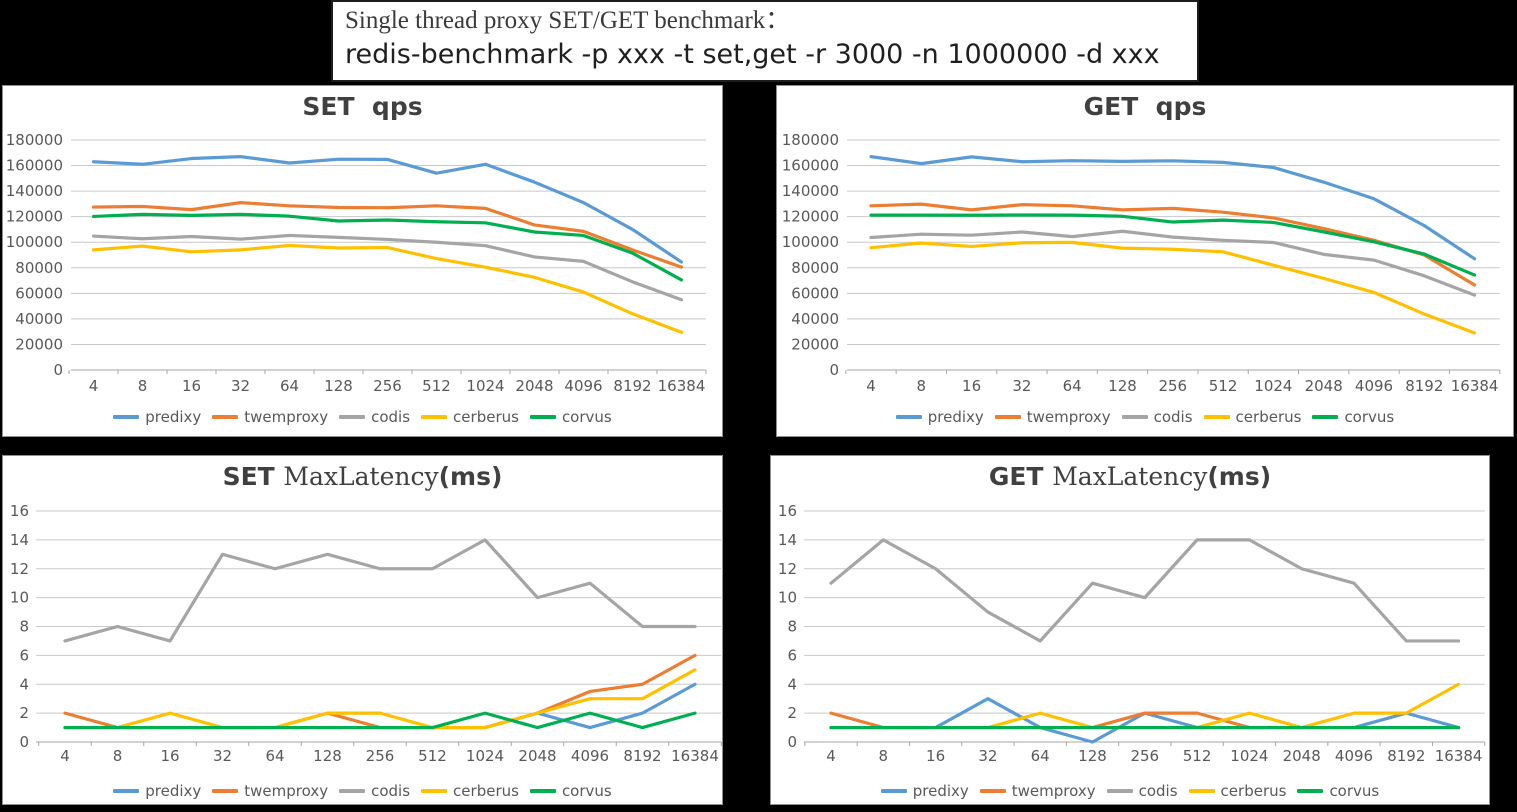  Describe the element at coordinates (338, 386) in the screenshot. I see `x-tick-label: 128` at that location.